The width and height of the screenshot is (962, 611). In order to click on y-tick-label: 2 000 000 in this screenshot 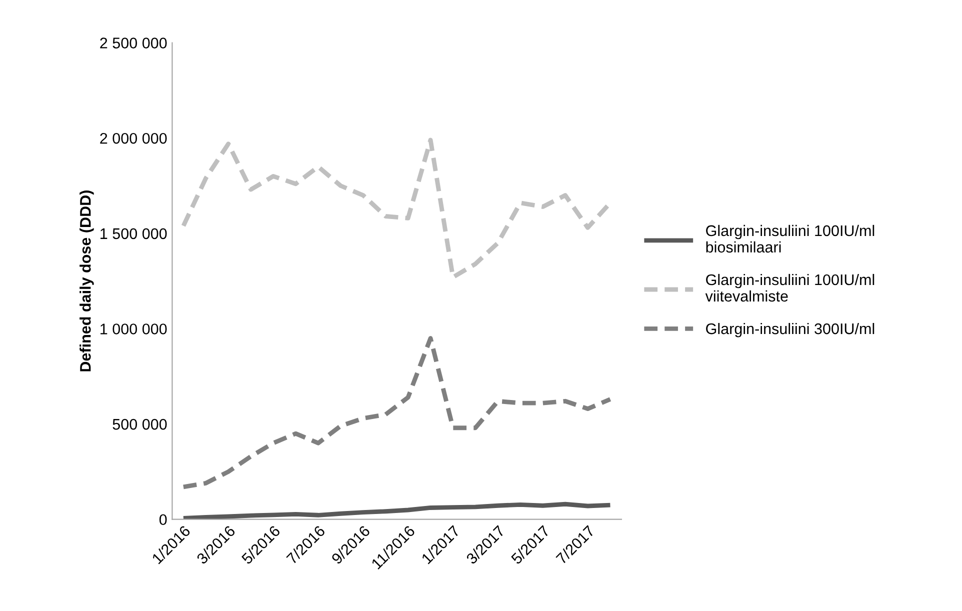, I will do `click(133, 138)`.